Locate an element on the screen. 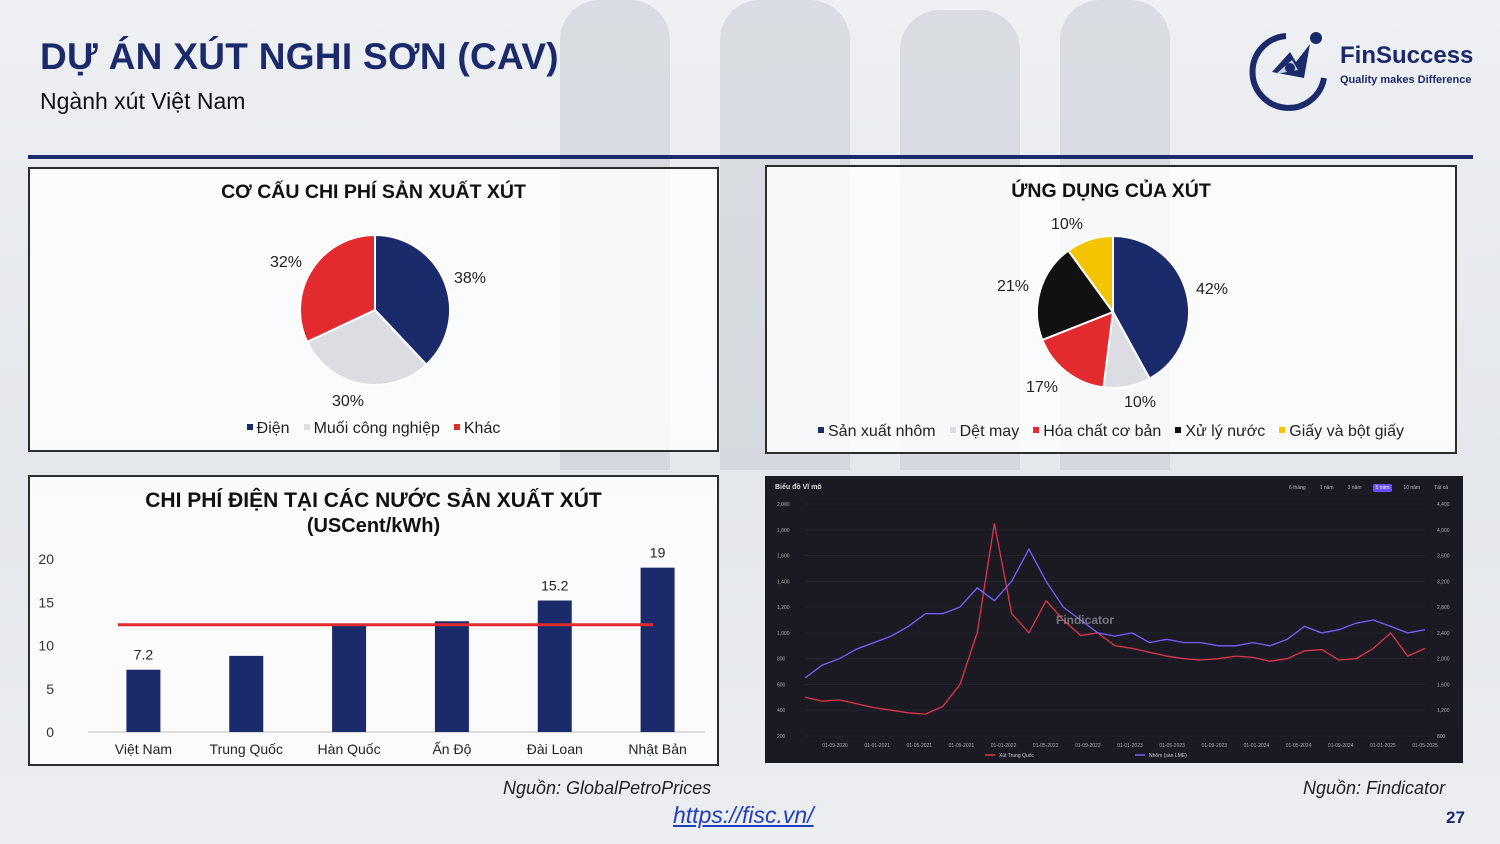 Image resolution: width=1500 pixels, height=844 pixels. legend-label: Khác is located at coordinates (482, 428).